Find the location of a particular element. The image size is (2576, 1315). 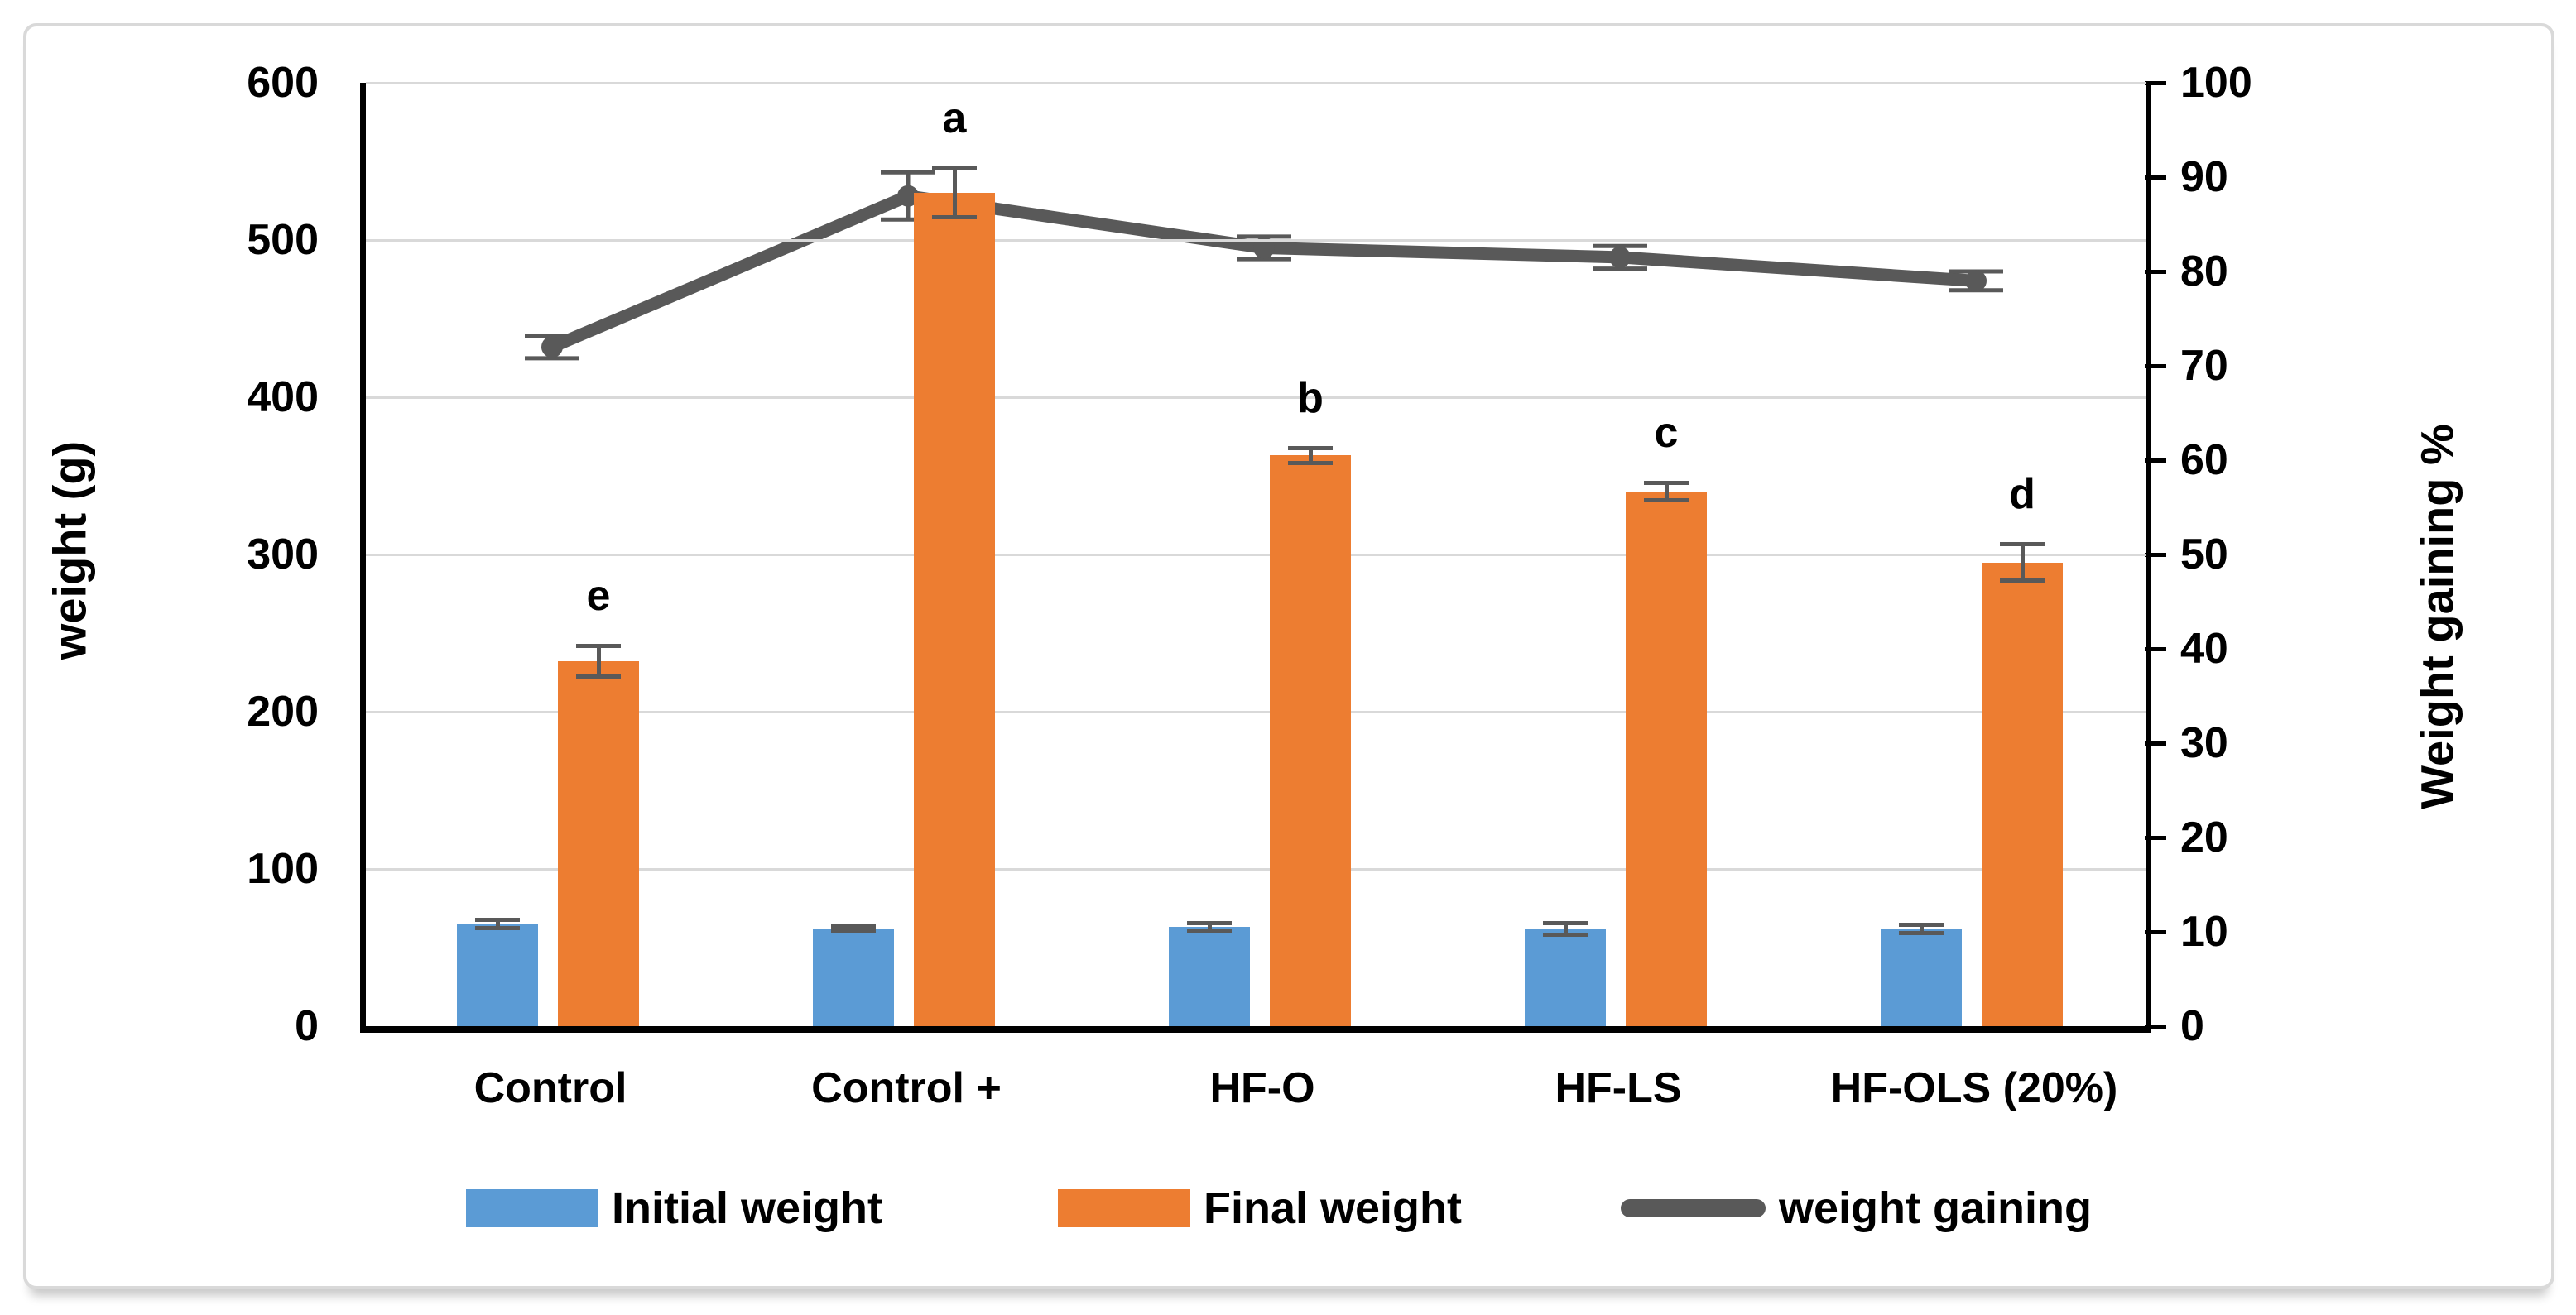

legend-item: weight gaining is located at coordinates (1856, 1208).